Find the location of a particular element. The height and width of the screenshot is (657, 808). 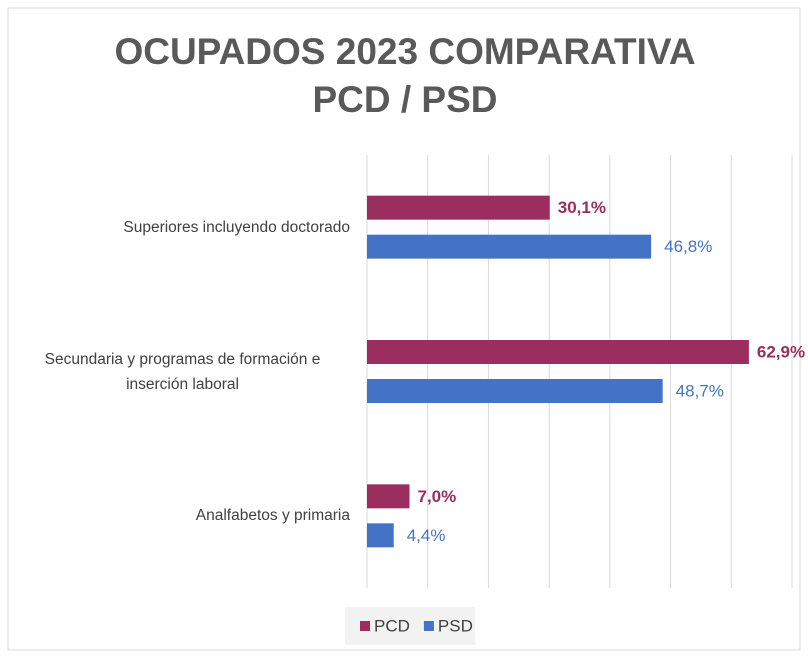

data-label: 30,1% is located at coordinates (582, 207).